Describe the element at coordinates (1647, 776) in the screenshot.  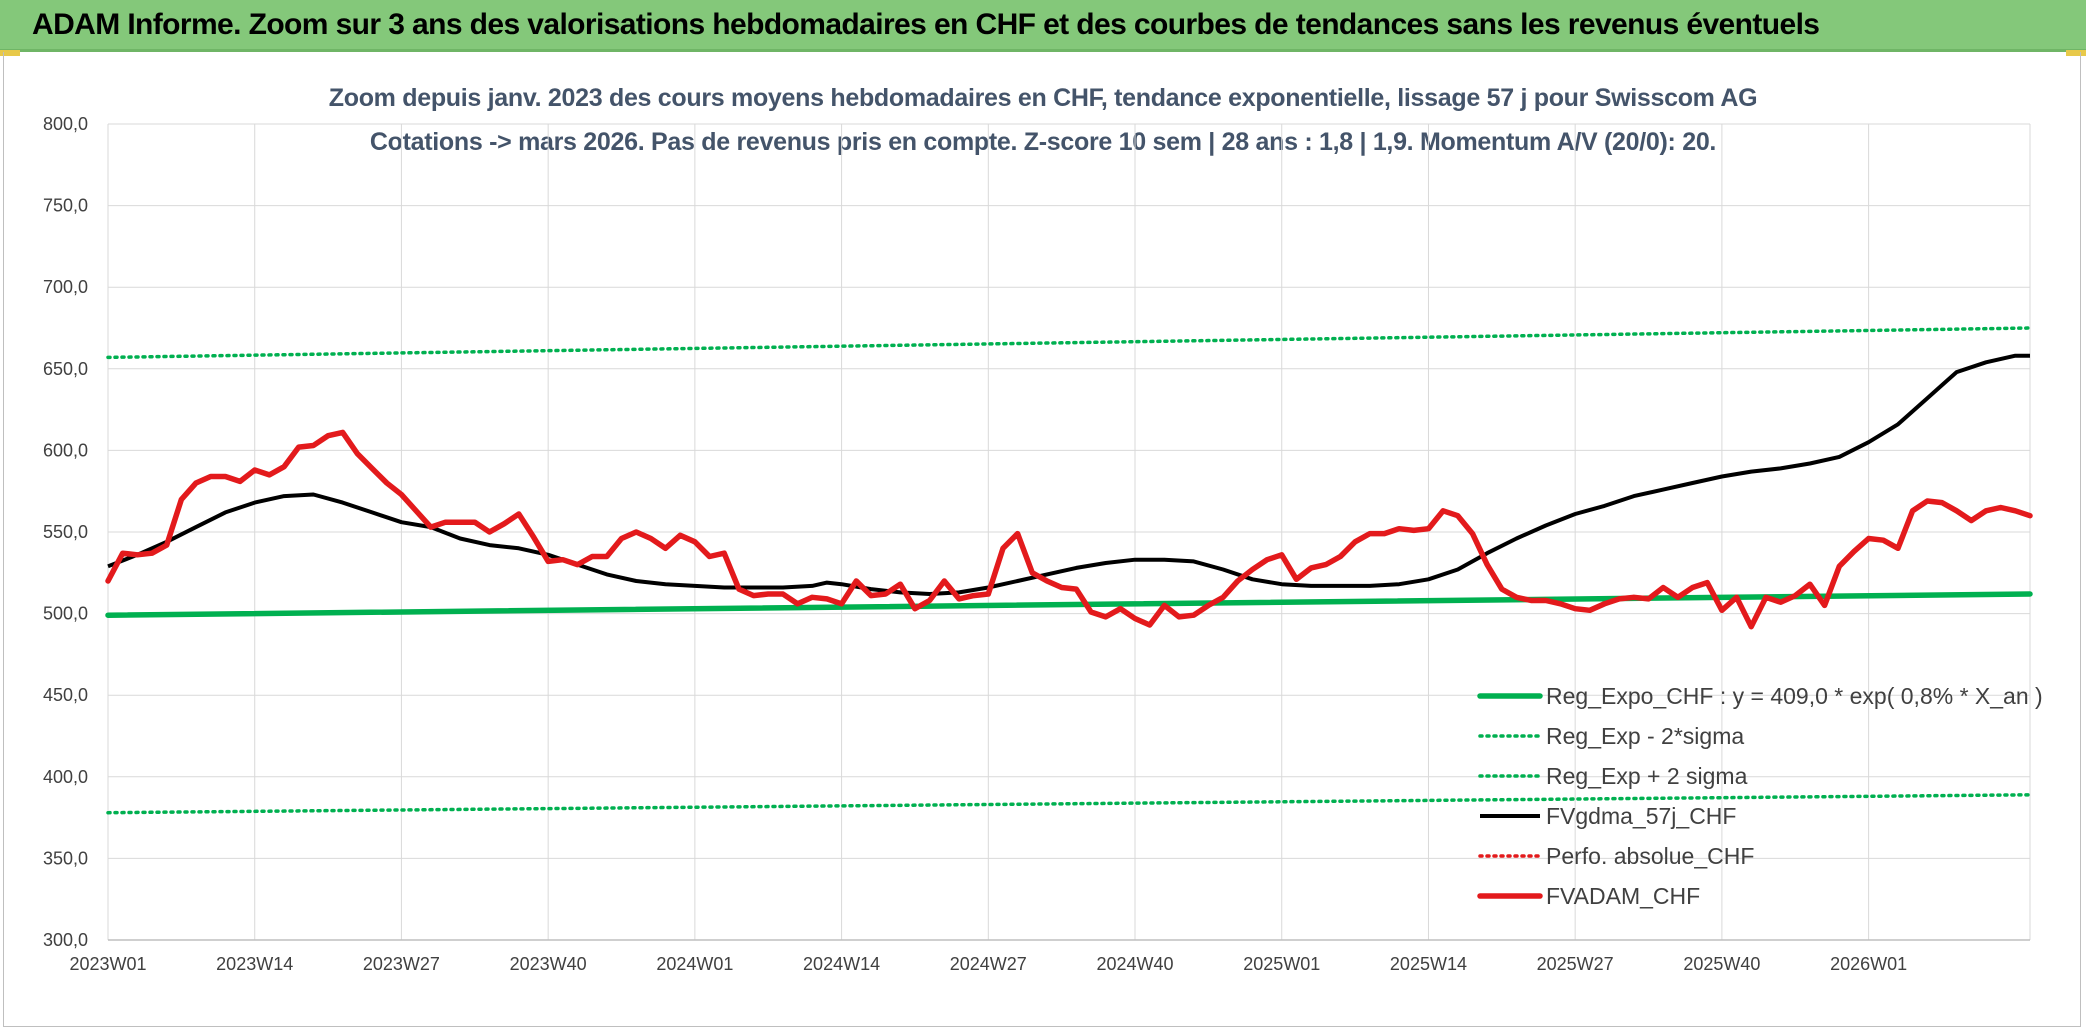
I see `legend-label-series-reg-plus-2sigma: Reg_Exp + 2 sigma` at that location.